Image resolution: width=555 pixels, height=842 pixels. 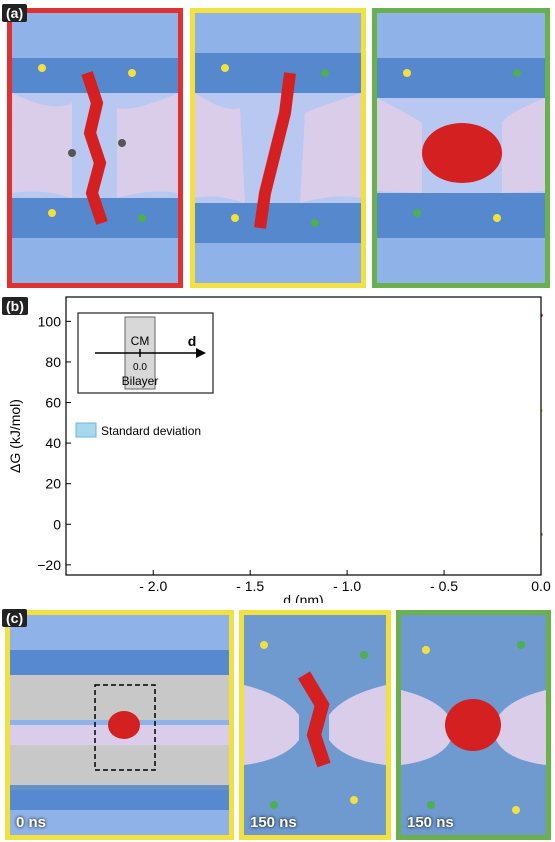 What do you see at coordinates (192, 341) in the screenshot?
I see `inset-d-label: d` at bounding box center [192, 341].